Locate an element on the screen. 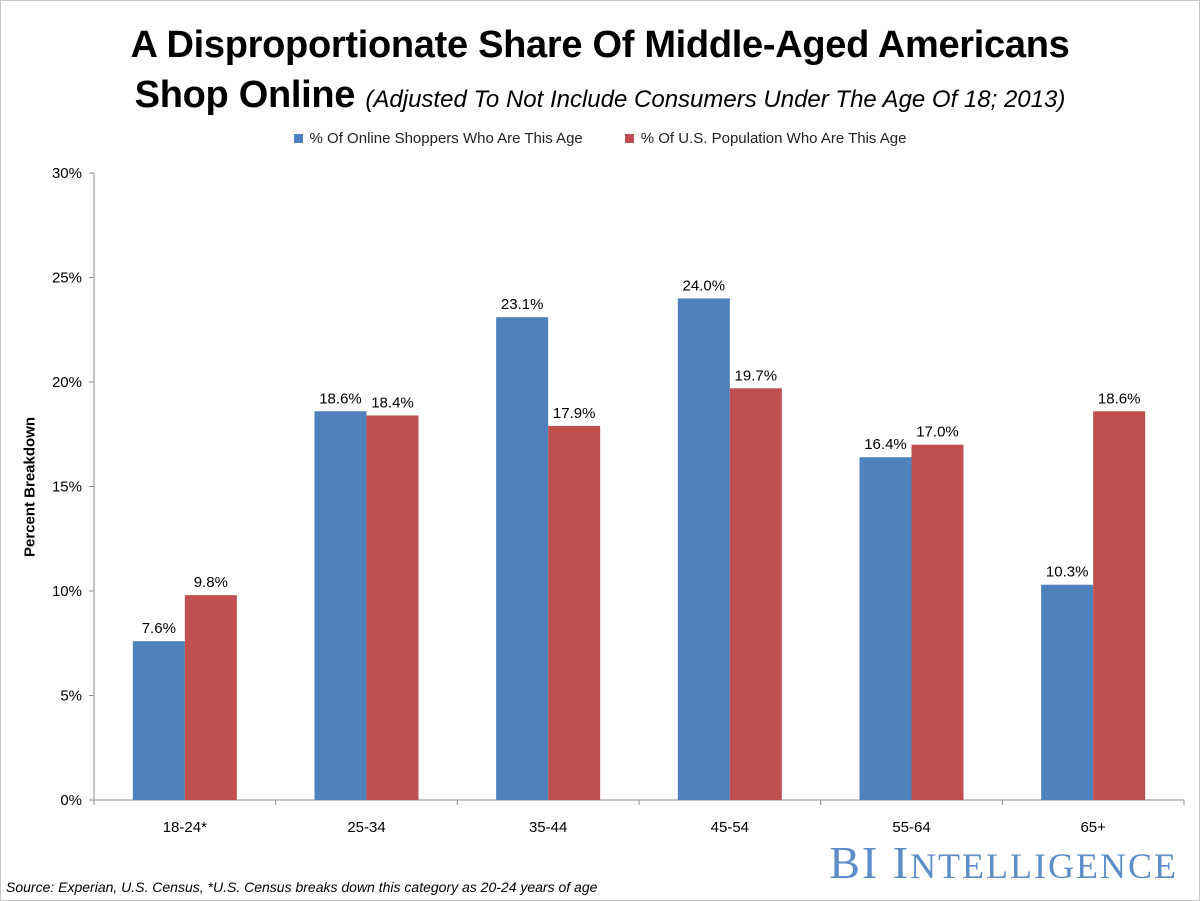 This screenshot has width=1200, height=901. data-label-series2: 19.7% is located at coordinates (756, 375).